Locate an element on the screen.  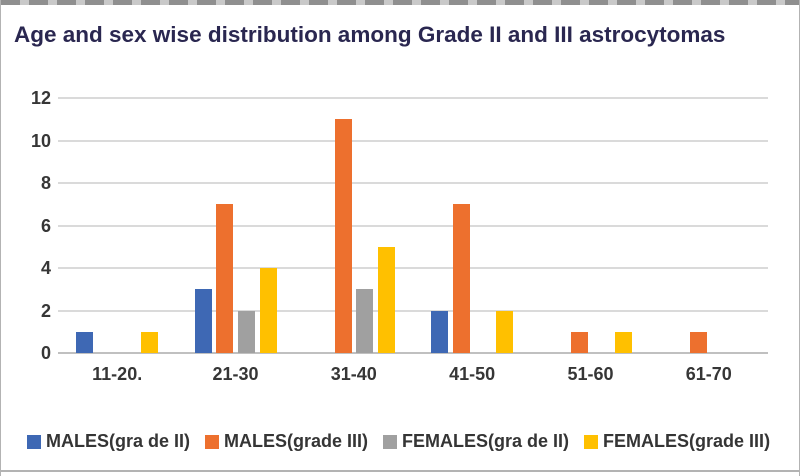
x-axis-baseline is located at coordinates (413, 353).